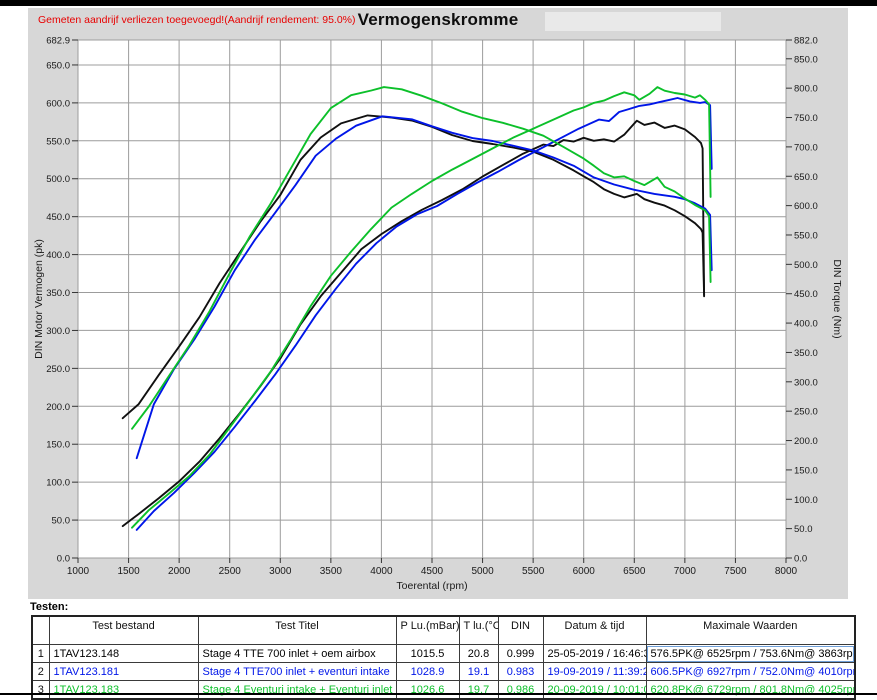 The width and height of the screenshot is (877, 700). Describe the element at coordinates (594, 671) in the screenshot. I see `cell-5: 19-09-2019 / 11:39:20` at that location.